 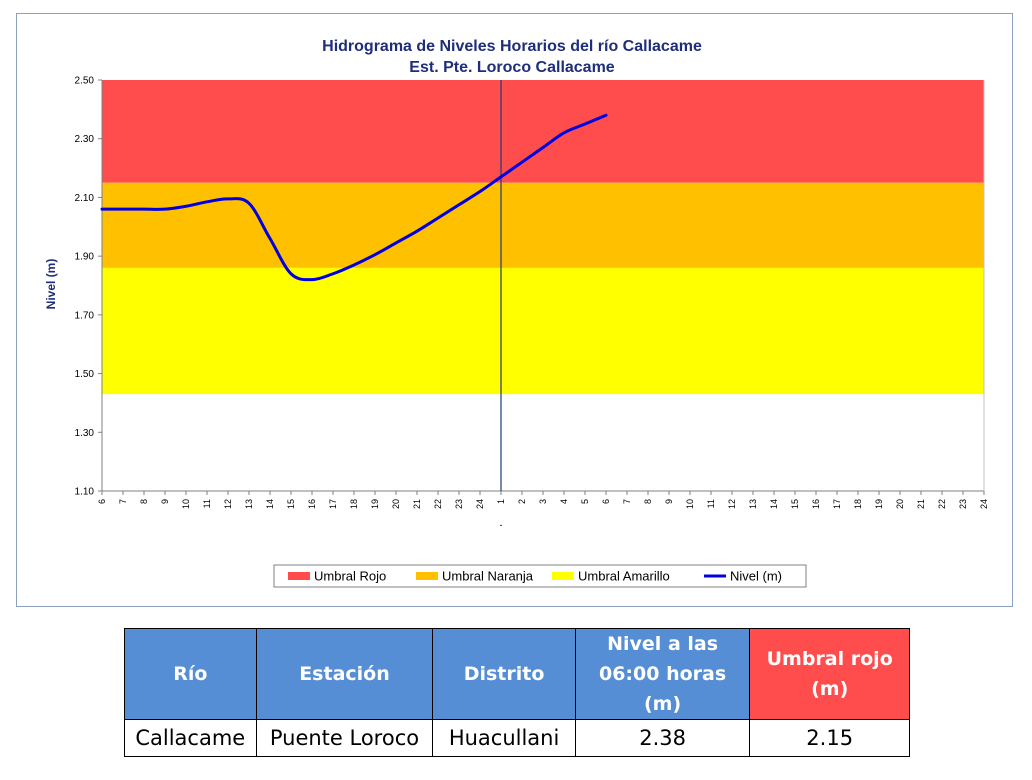 What do you see at coordinates (756, 576) in the screenshot?
I see `legend-label: Nivel (m)` at bounding box center [756, 576].